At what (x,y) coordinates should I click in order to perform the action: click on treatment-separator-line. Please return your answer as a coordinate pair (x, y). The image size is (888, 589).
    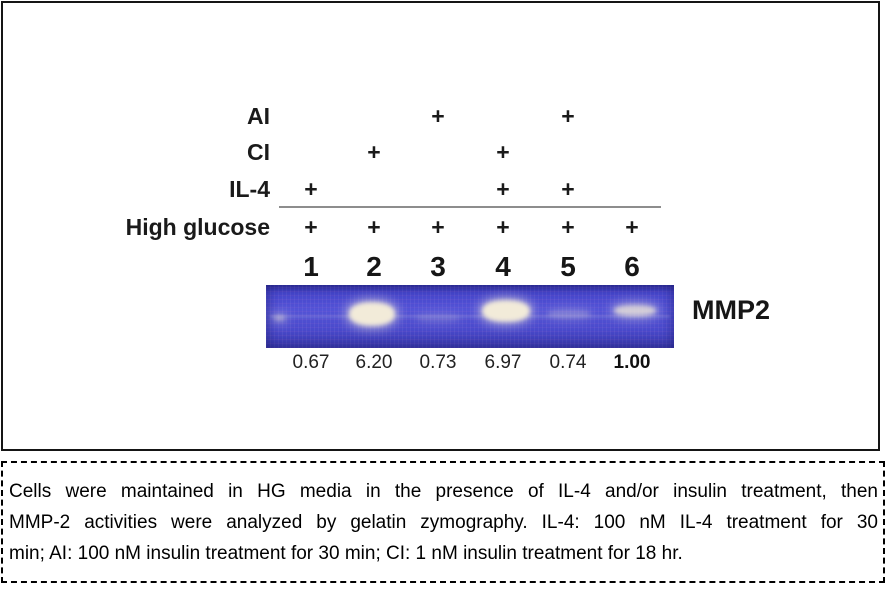
    Looking at the image, I should click on (470, 207).